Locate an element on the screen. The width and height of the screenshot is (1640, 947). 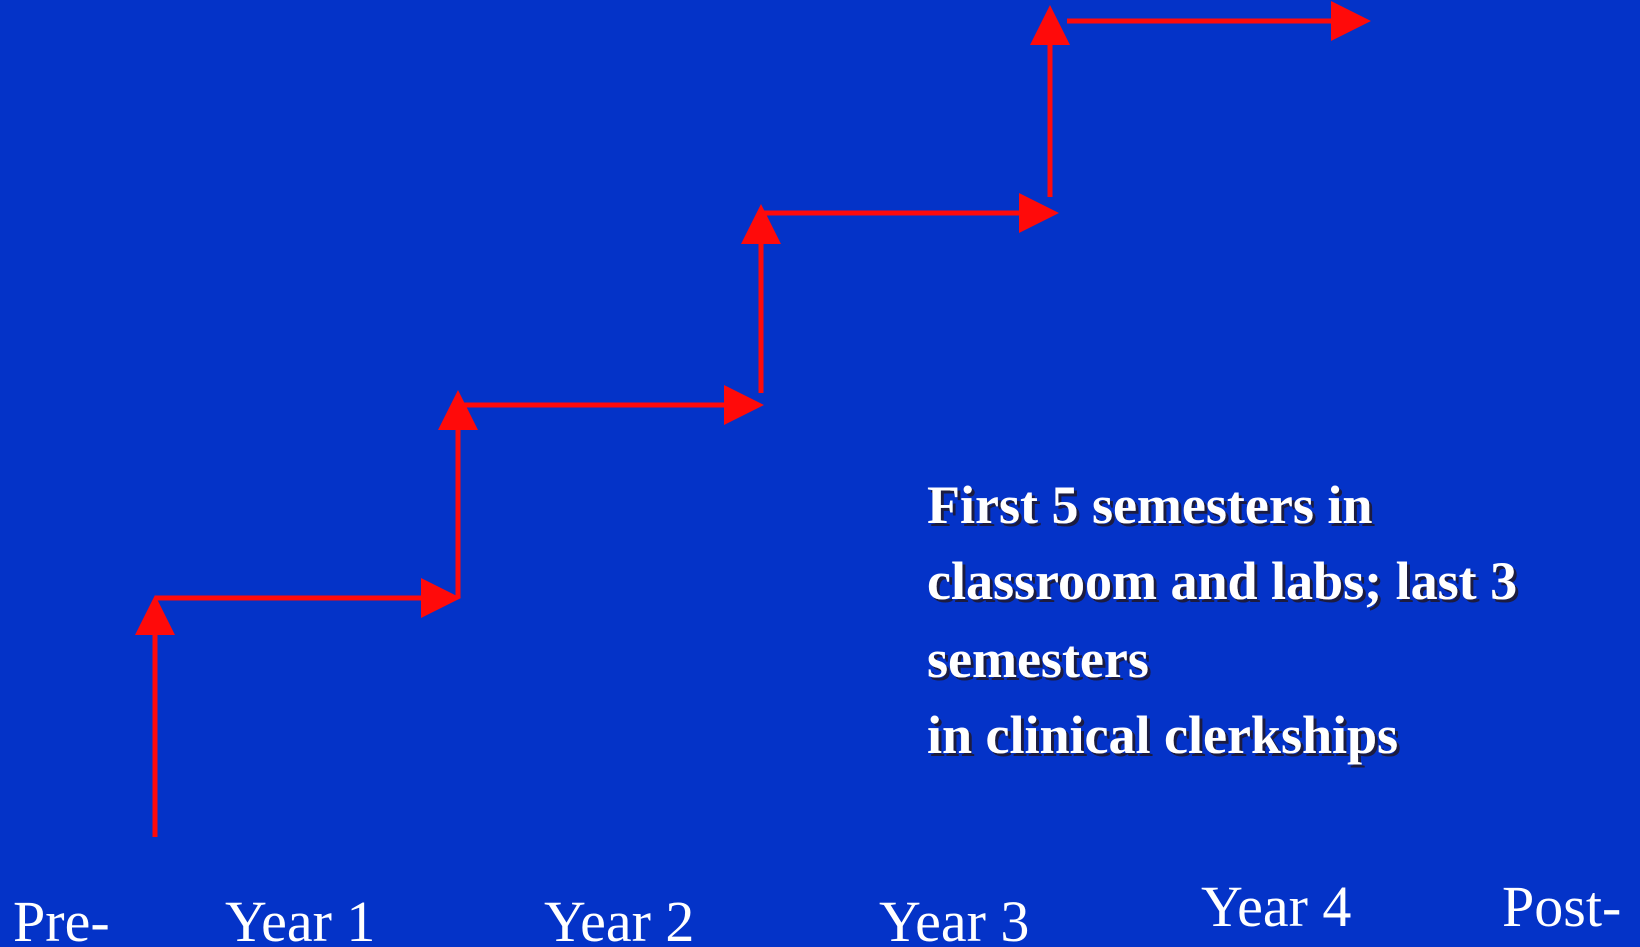
timeline-label: Year 4 is located at coordinates (1276, 906).